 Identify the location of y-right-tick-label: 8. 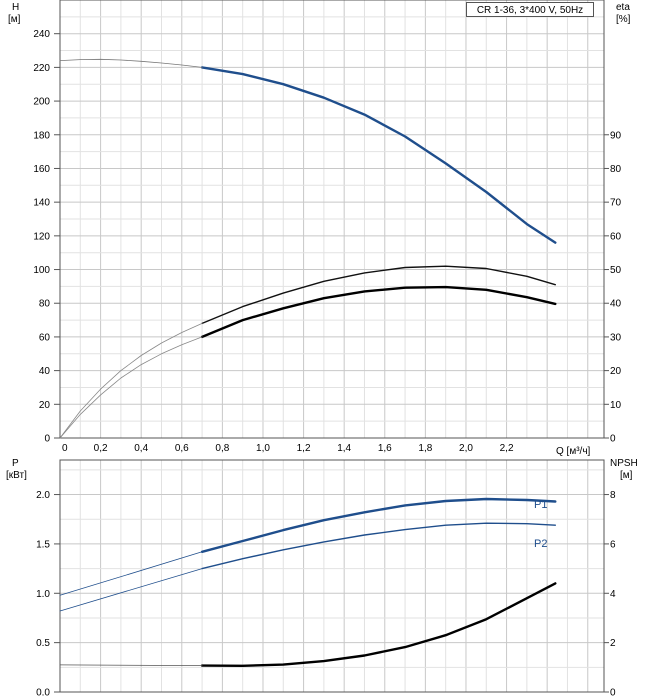
(613, 495).